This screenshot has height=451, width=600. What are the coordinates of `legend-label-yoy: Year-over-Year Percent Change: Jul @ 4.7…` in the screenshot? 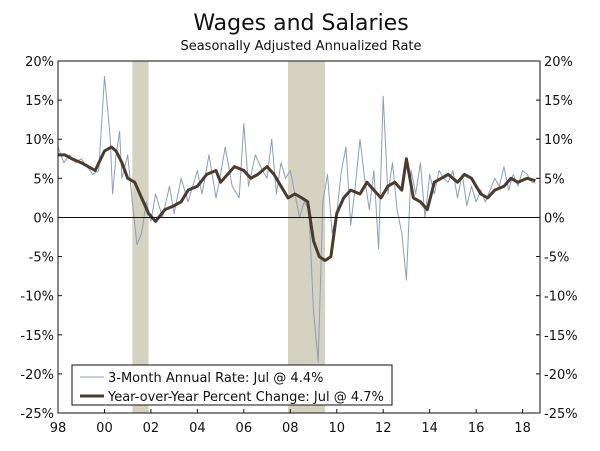 It's located at (245, 397).